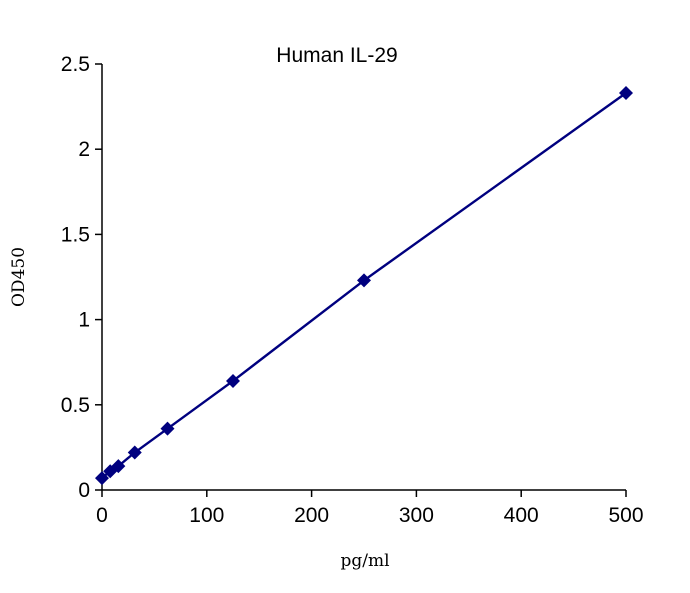  What do you see at coordinates (84, 149) in the screenshot?
I see `y-tick-label: 2` at bounding box center [84, 149].